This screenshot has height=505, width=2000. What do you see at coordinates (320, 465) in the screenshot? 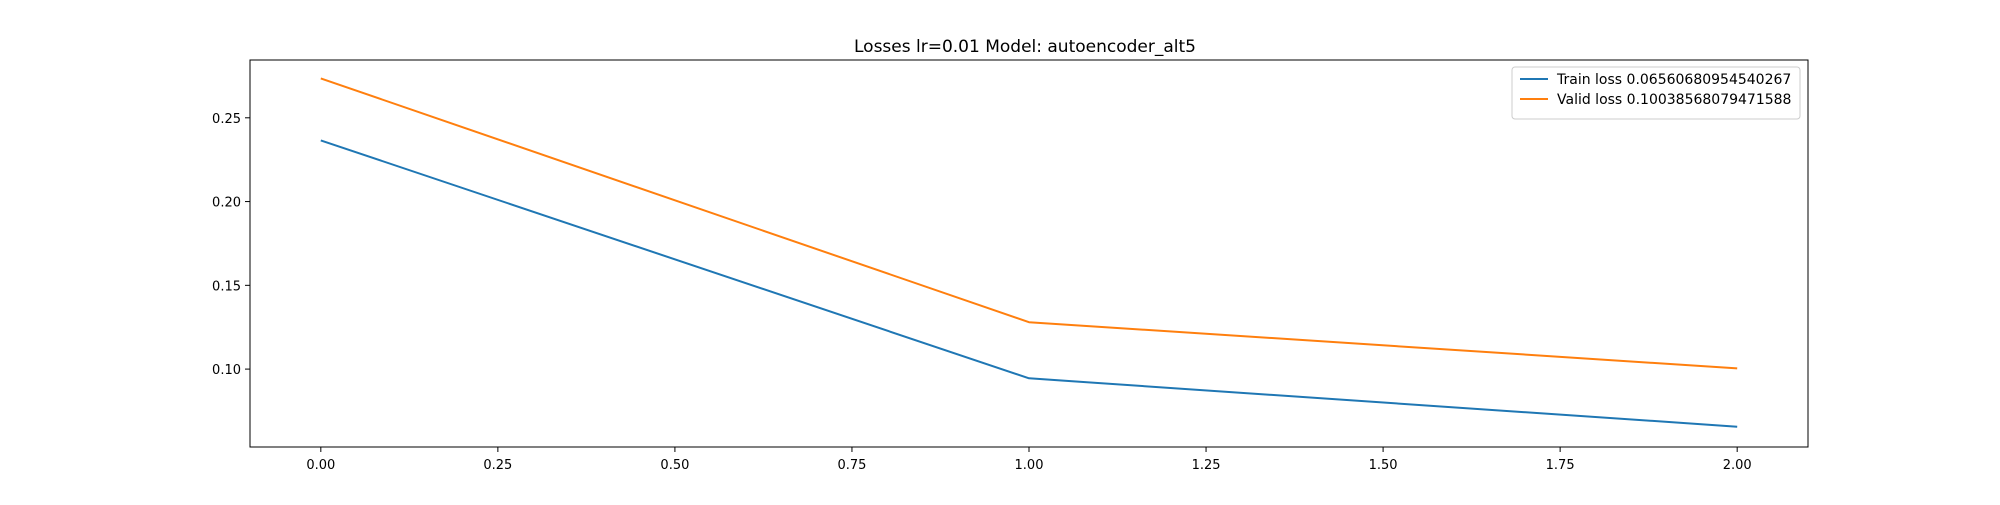
I see `x-tick-label: 0.00` at bounding box center [320, 465].